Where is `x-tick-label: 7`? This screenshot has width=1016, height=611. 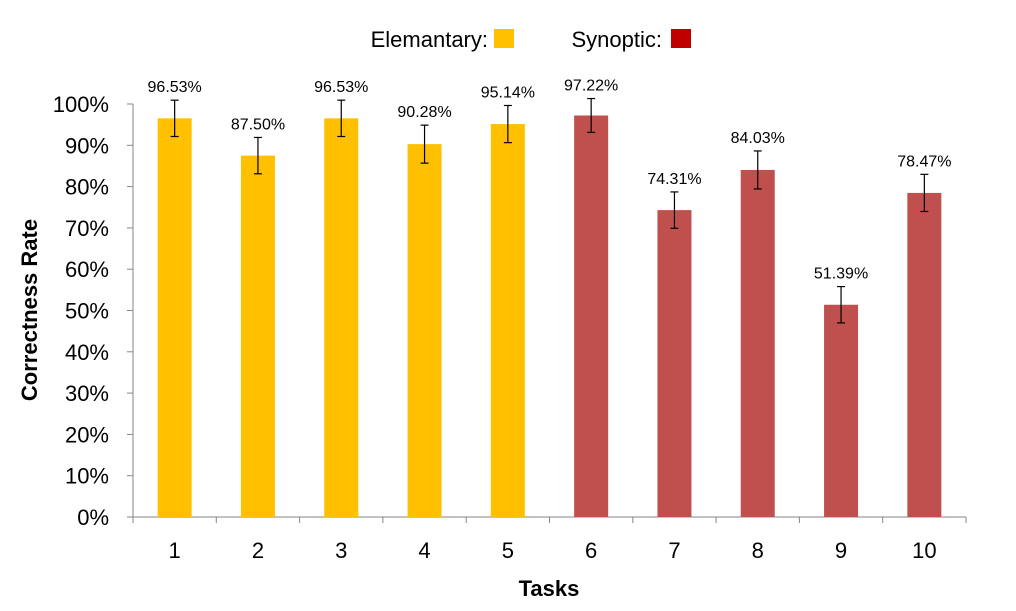
x-tick-label: 7 is located at coordinates (674, 550).